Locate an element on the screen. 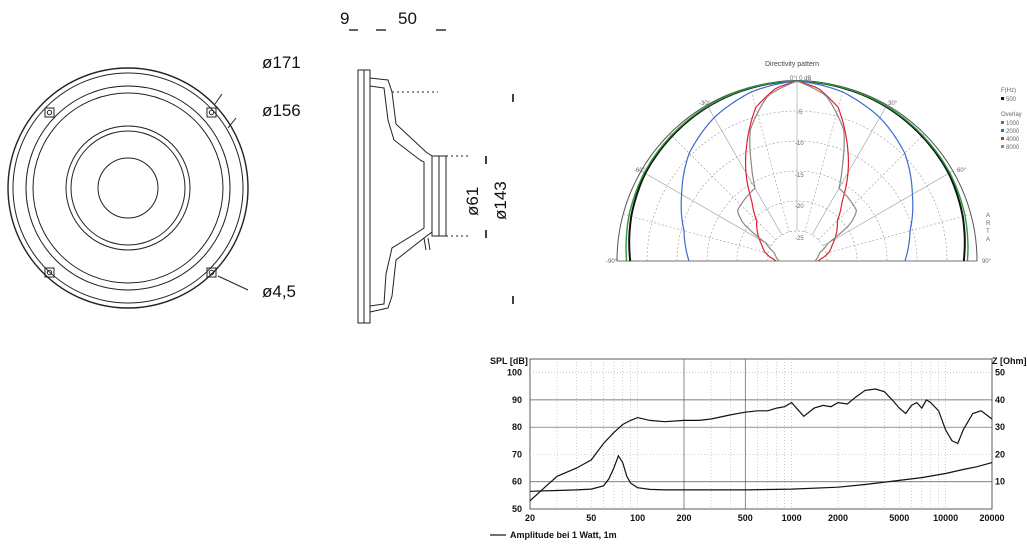 The height and width of the screenshot is (544, 1027). dim-ticks is located at coordinates (499, 199).